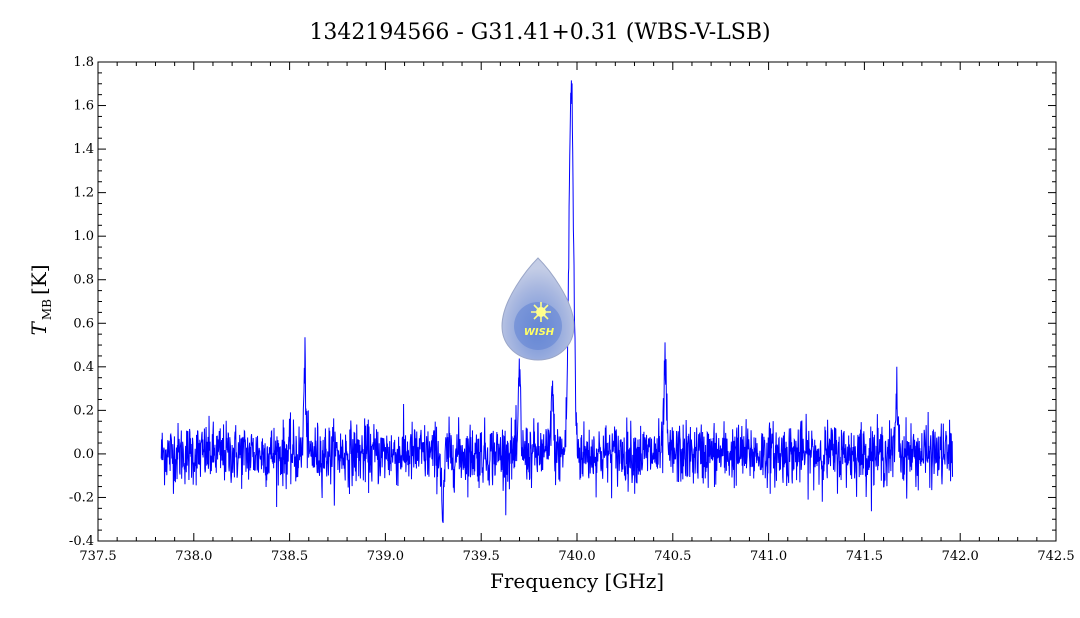 This screenshot has width=1080, height=618. I want to click on x-tick-label: 740.5, so click(672, 556).